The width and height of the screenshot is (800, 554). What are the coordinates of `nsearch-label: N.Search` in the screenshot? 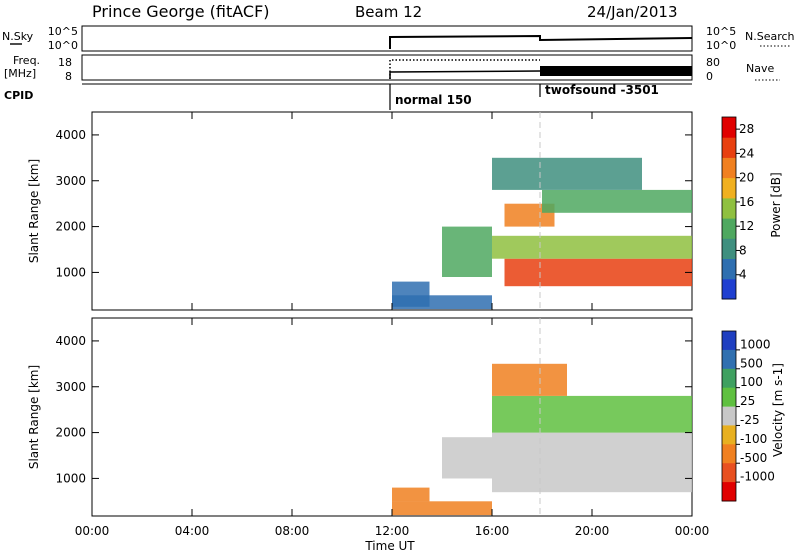 It's located at (770, 36).